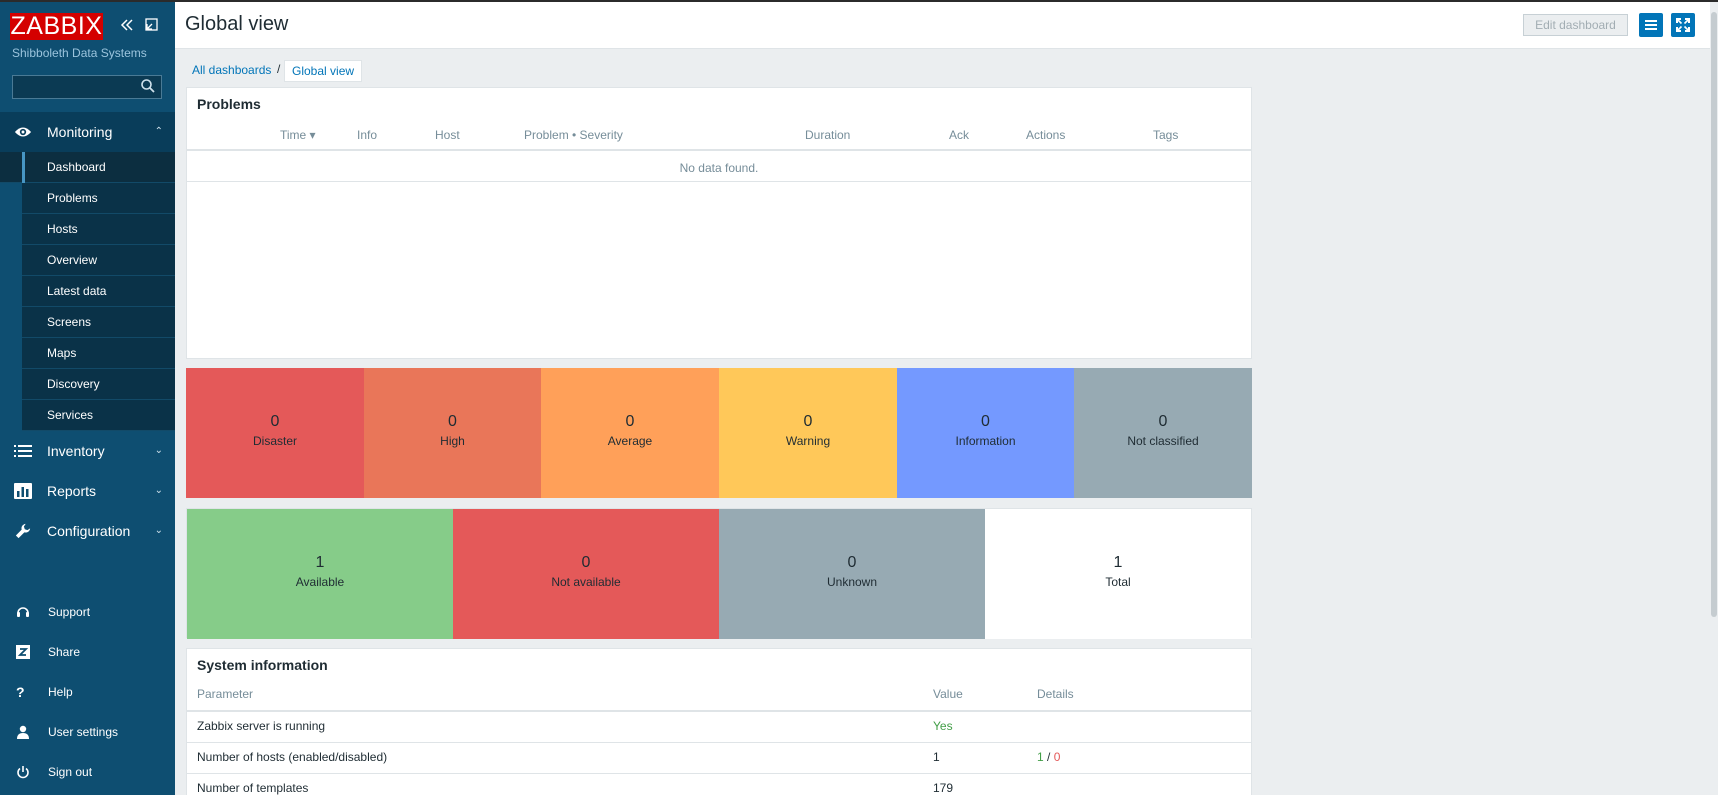 This screenshot has width=1718, height=795. I want to click on help-link: ? Help, so click(87, 692).